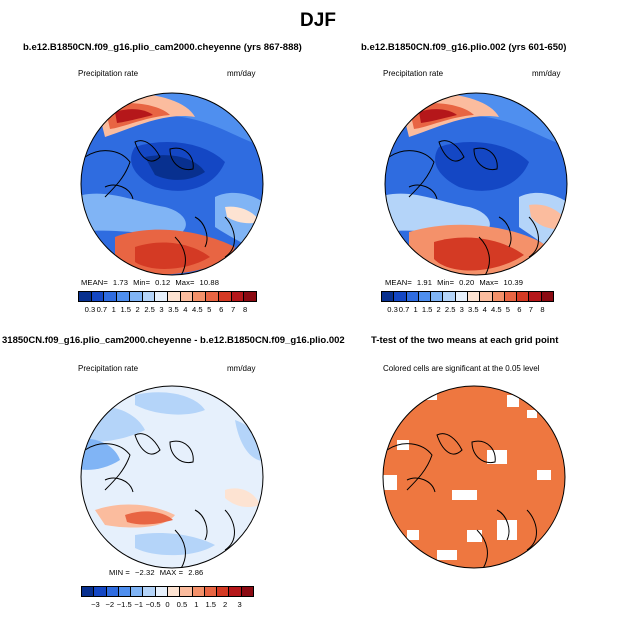 The width and height of the screenshot is (636, 636). I want to click on panel3-stats: MIN = −2.32 MAX = 2.86, so click(156, 572).